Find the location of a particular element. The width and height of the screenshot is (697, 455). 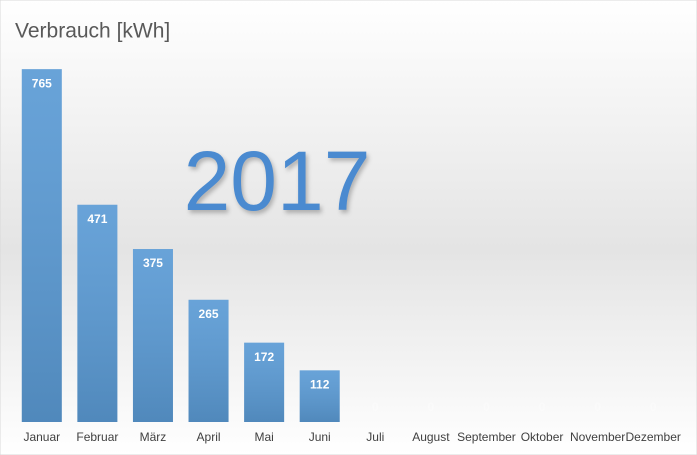

value-label: 375 is located at coordinates (153, 263).